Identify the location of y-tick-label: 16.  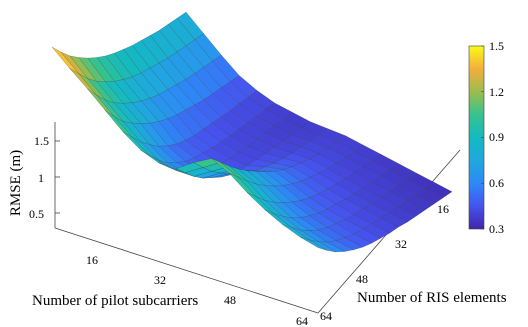
(443, 209).